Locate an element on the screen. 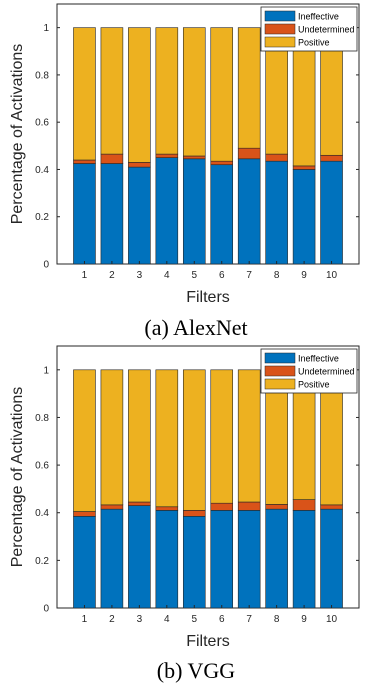 This screenshot has height=688, width=381. x-axis-title: Filters is located at coordinates (208, 641).